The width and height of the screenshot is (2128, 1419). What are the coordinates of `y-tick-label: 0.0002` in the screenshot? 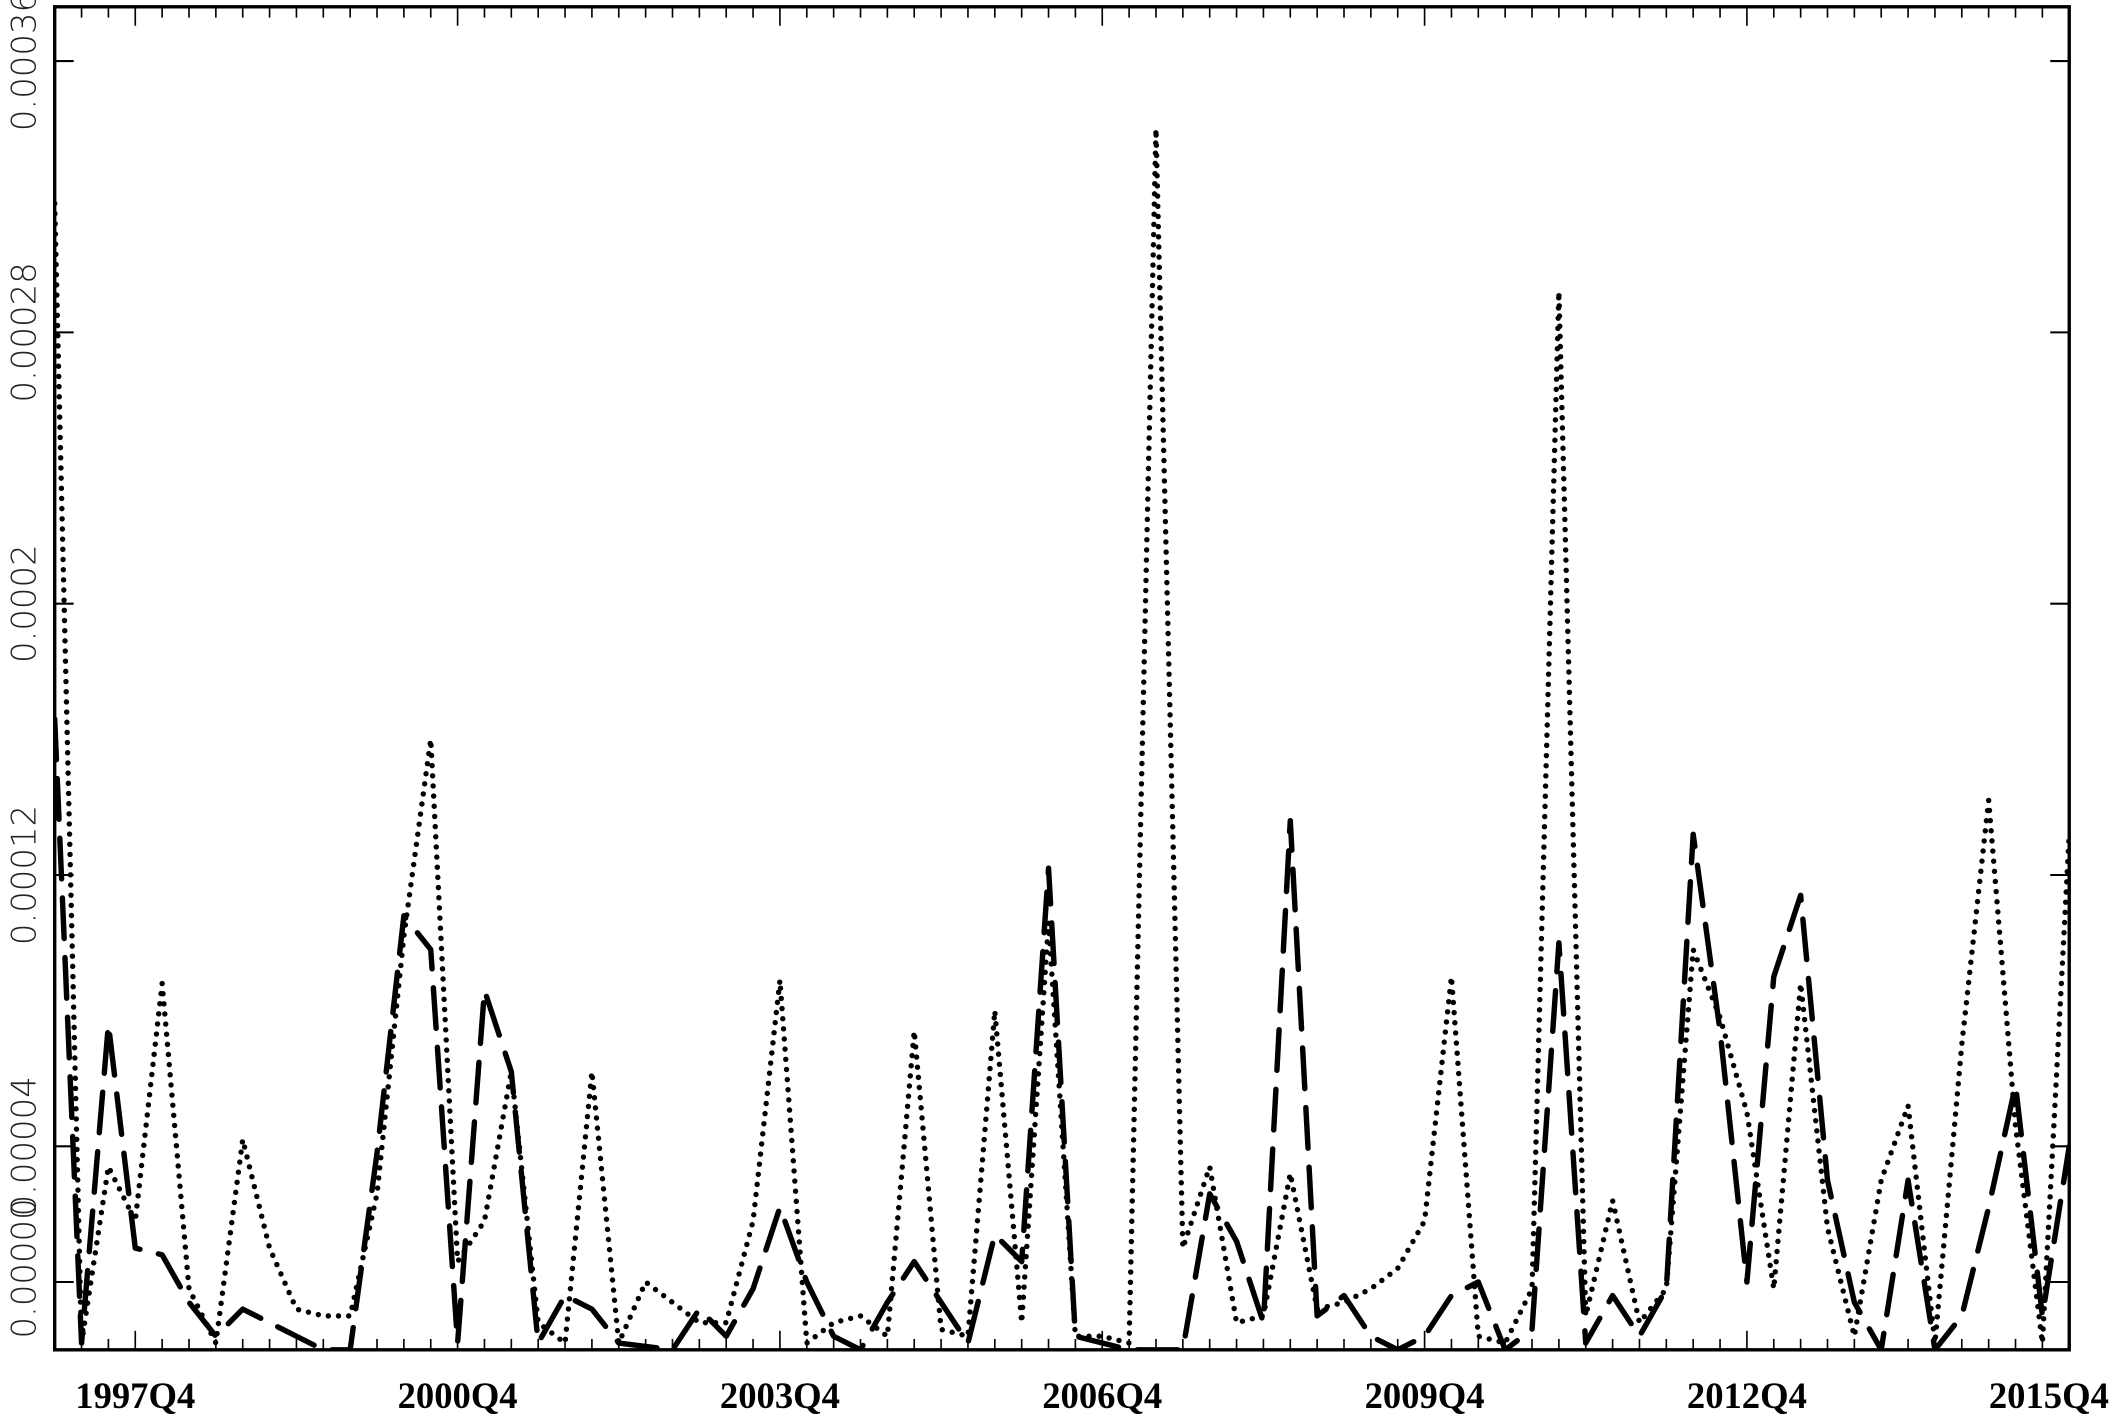 It's located at (24, 603).